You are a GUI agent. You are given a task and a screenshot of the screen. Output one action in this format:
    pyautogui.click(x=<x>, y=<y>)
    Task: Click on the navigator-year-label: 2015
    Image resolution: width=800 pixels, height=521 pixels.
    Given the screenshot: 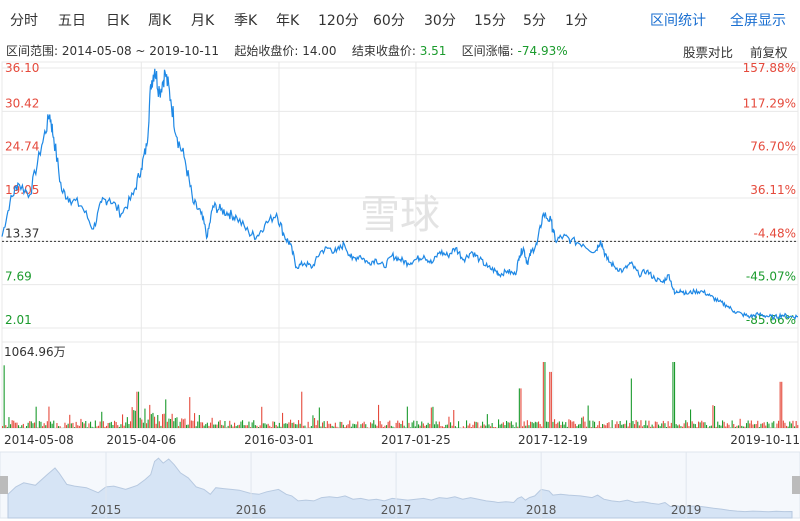 What is the action you would take?
    pyautogui.click(x=106, y=510)
    